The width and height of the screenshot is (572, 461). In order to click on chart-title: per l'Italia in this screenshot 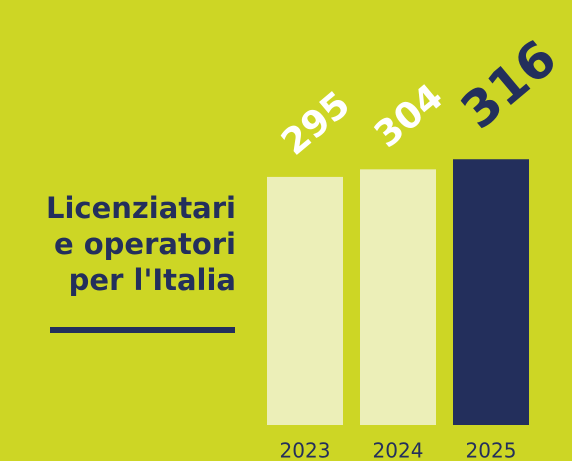, I will do `click(152, 280)`.